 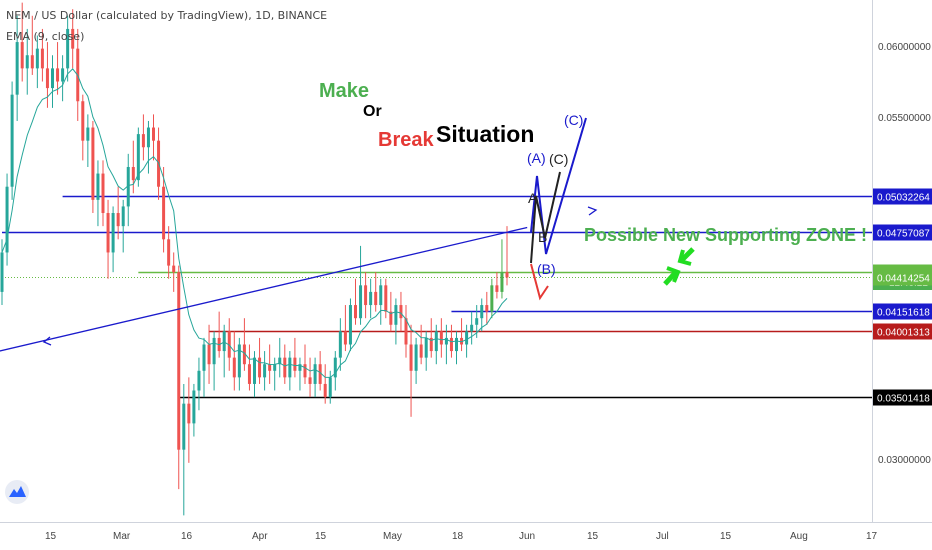 I want to click on level-tag-4: 0.04151618, so click(x=902, y=311).